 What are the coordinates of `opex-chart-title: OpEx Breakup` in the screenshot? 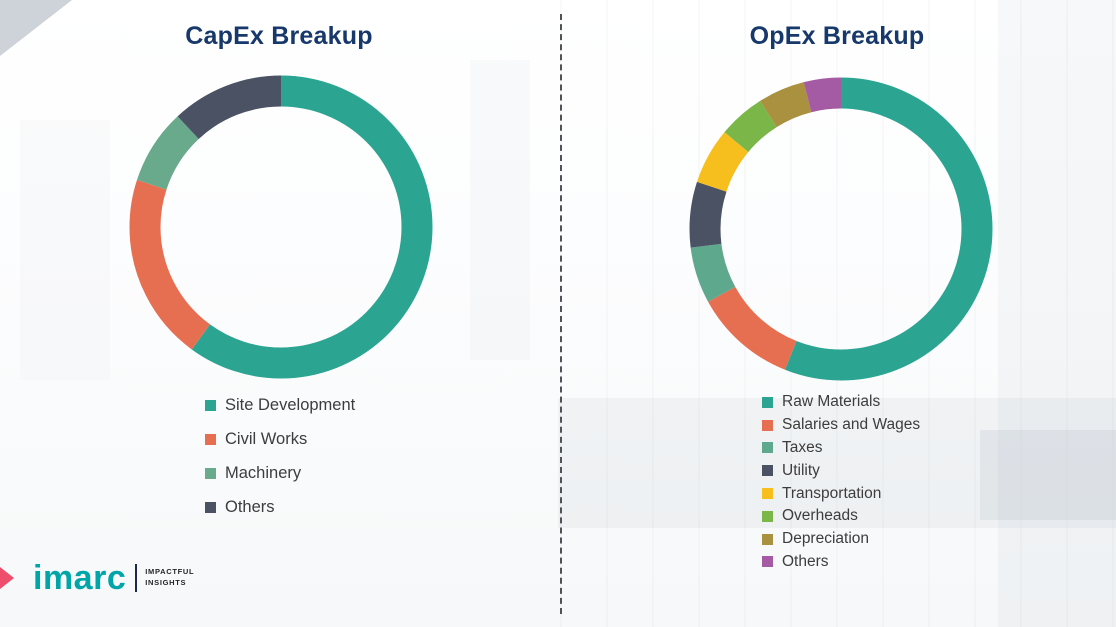 It's located at (837, 36).